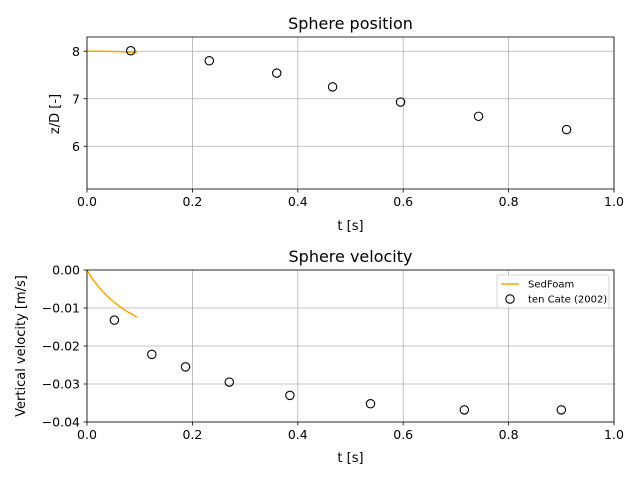 The height and width of the screenshot is (480, 640). I want to click on velocity-x-tick-label: 0.6, so click(403, 434).